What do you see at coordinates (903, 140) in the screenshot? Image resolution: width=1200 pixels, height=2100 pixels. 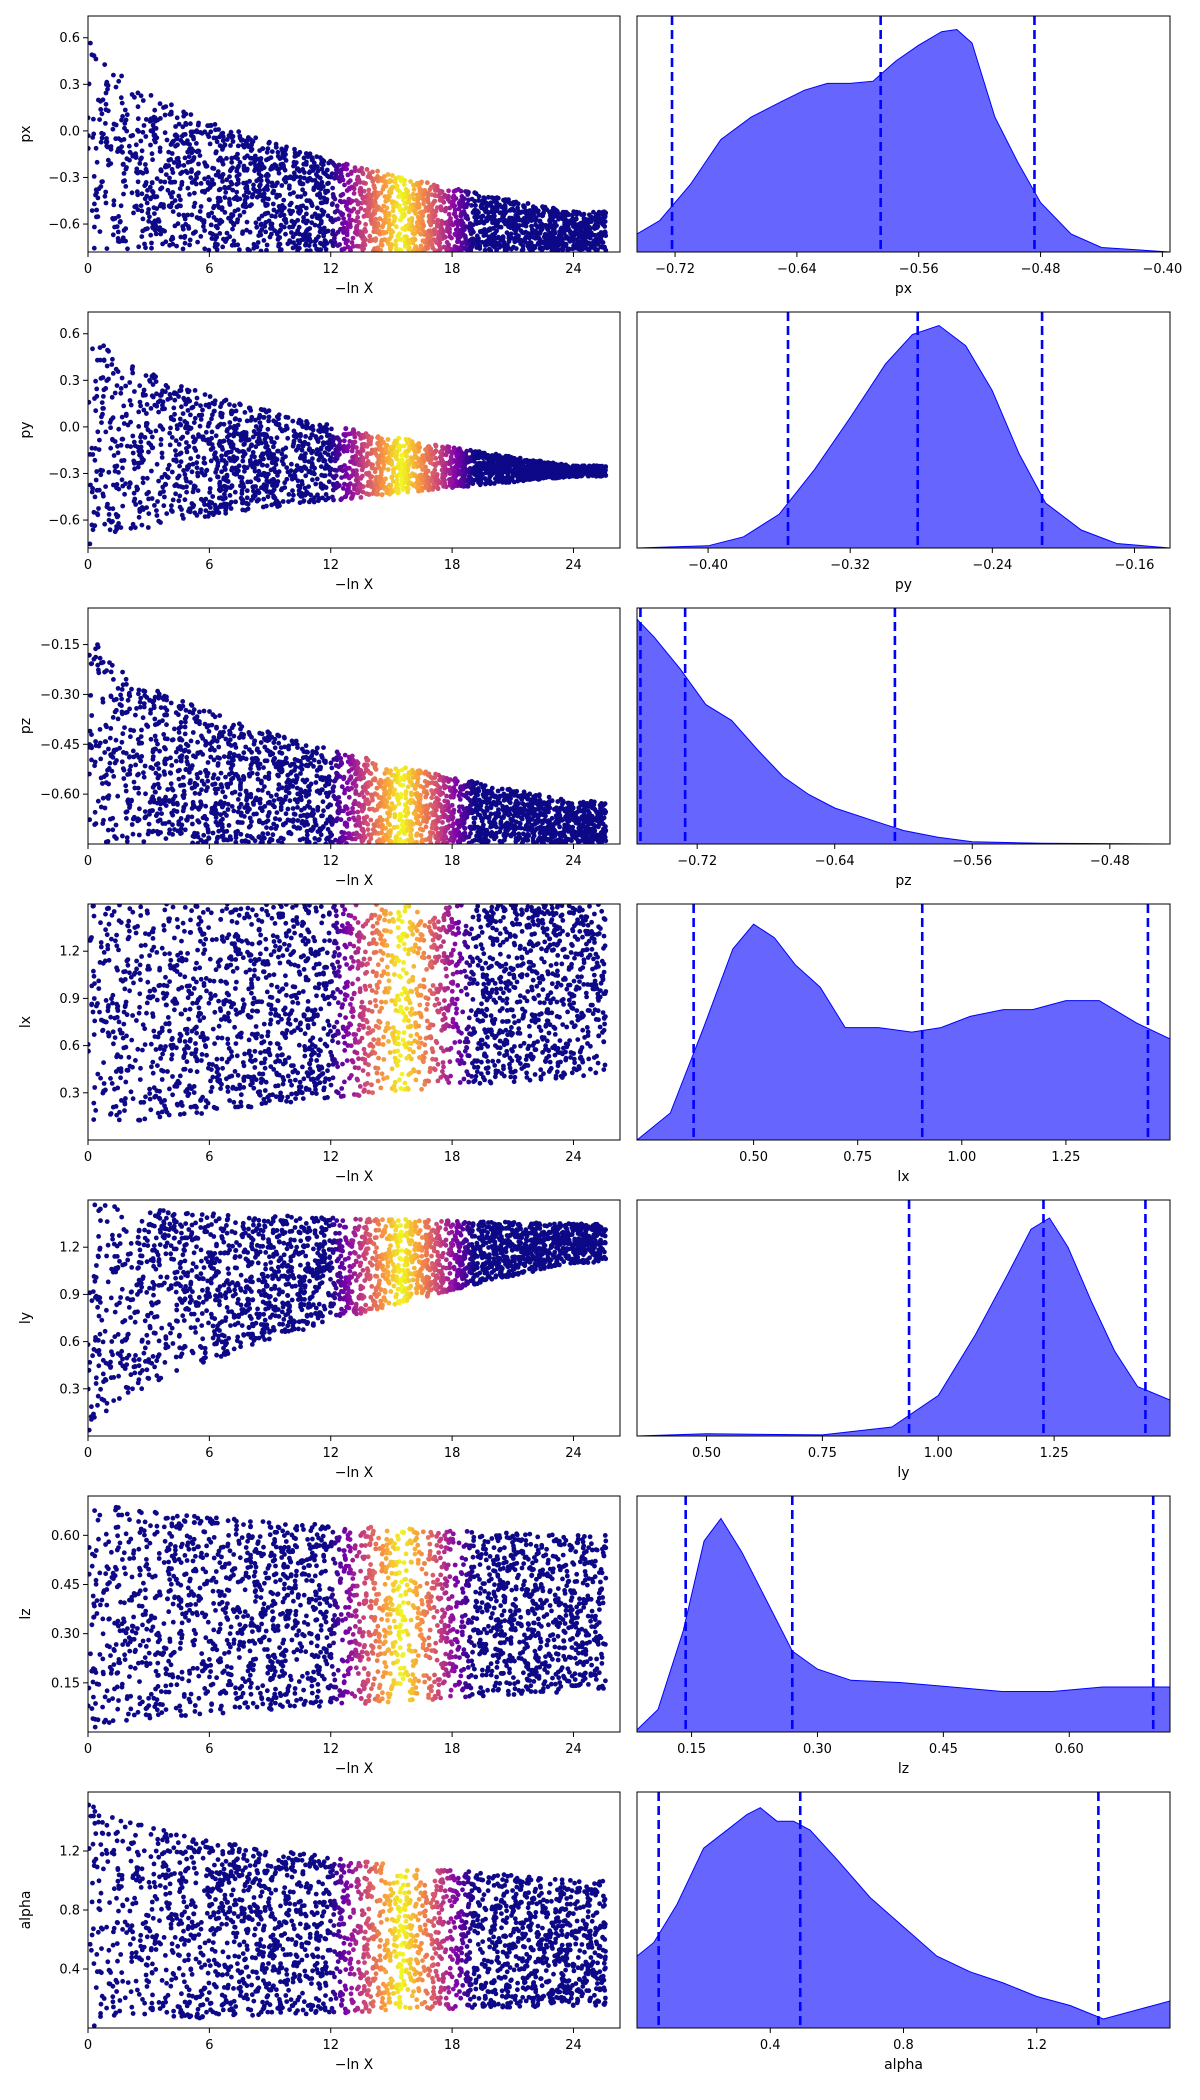 I see `density-area` at bounding box center [903, 140].